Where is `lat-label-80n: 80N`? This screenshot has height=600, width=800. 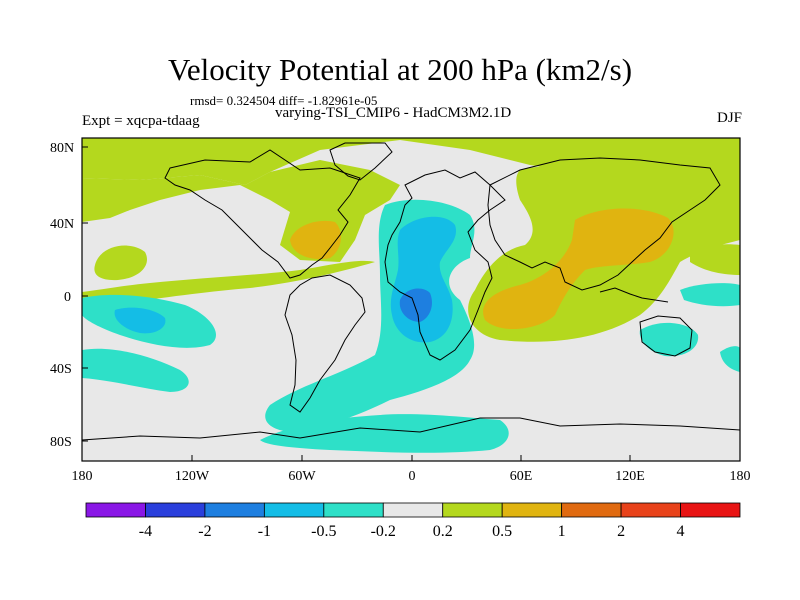 lat-label-80n: 80N is located at coordinates (62, 148).